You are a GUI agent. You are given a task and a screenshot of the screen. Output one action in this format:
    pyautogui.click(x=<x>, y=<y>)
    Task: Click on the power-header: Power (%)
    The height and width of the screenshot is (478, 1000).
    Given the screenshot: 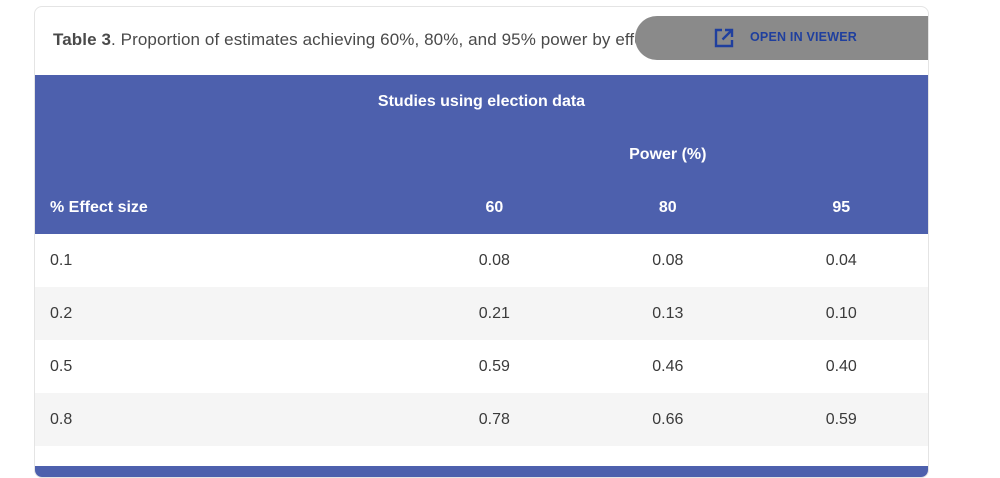 What is the action you would take?
    pyautogui.click(x=667, y=154)
    